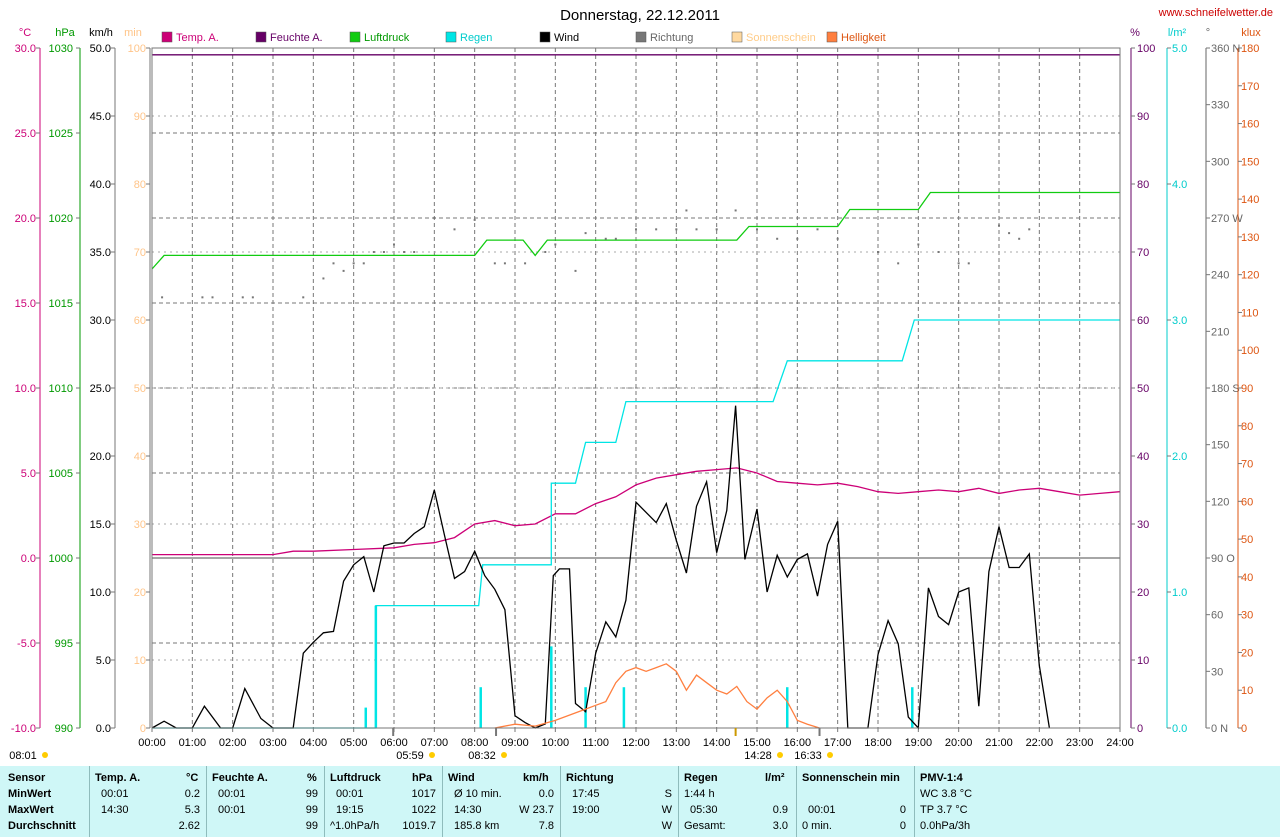 The height and width of the screenshot is (837, 1280). What do you see at coordinates (758, 756) in the screenshot?
I see `marker-label: 14:28` at bounding box center [758, 756].